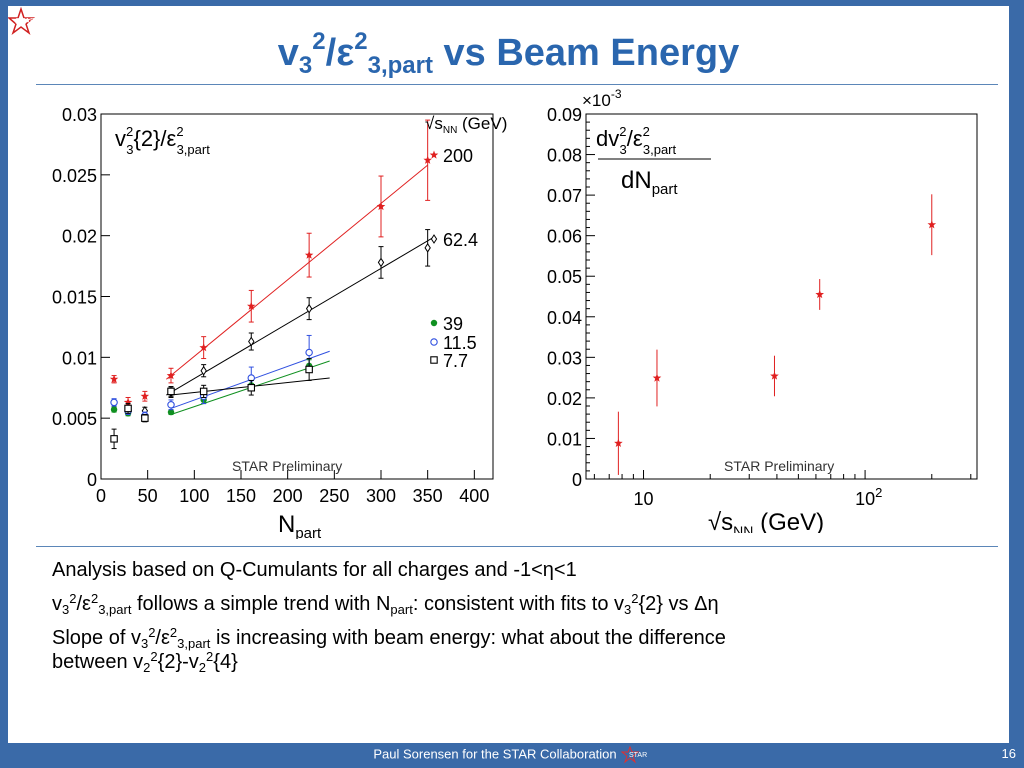 The width and height of the screenshot is (1024, 768). Describe the element at coordinates (649, 182) in the screenshot. I see `y-axis-label-denominator: dNpart` at that location.